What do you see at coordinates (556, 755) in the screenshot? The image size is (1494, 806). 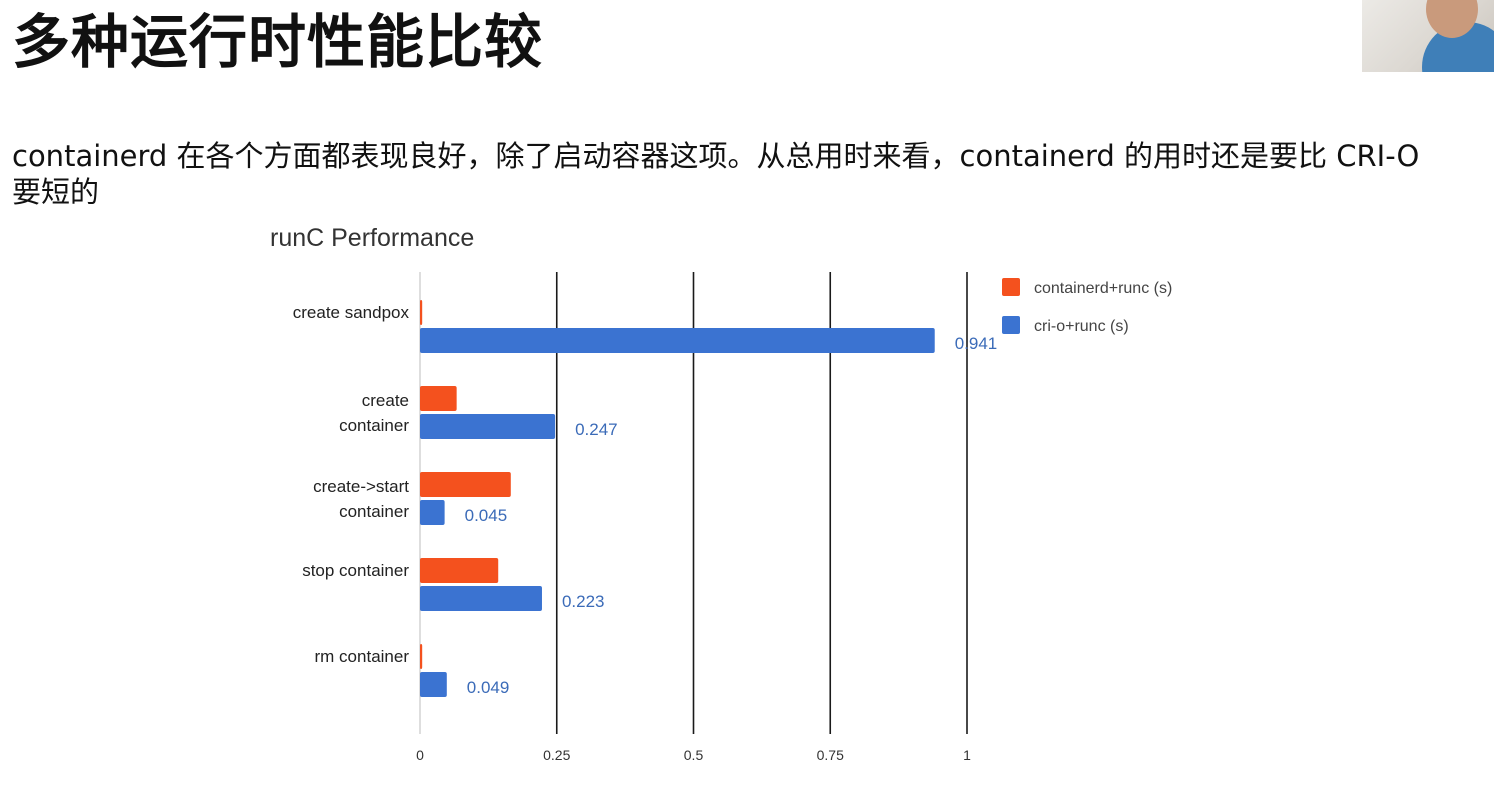 I see `x-tick-label: 0.25` at bounding box center [556, 755].